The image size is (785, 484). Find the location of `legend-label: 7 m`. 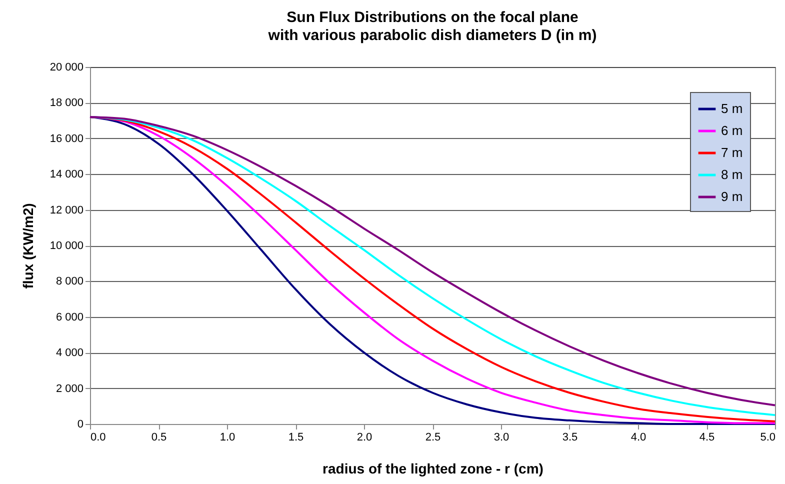

legend-label: 7 m is located at coordinates (732, 152).